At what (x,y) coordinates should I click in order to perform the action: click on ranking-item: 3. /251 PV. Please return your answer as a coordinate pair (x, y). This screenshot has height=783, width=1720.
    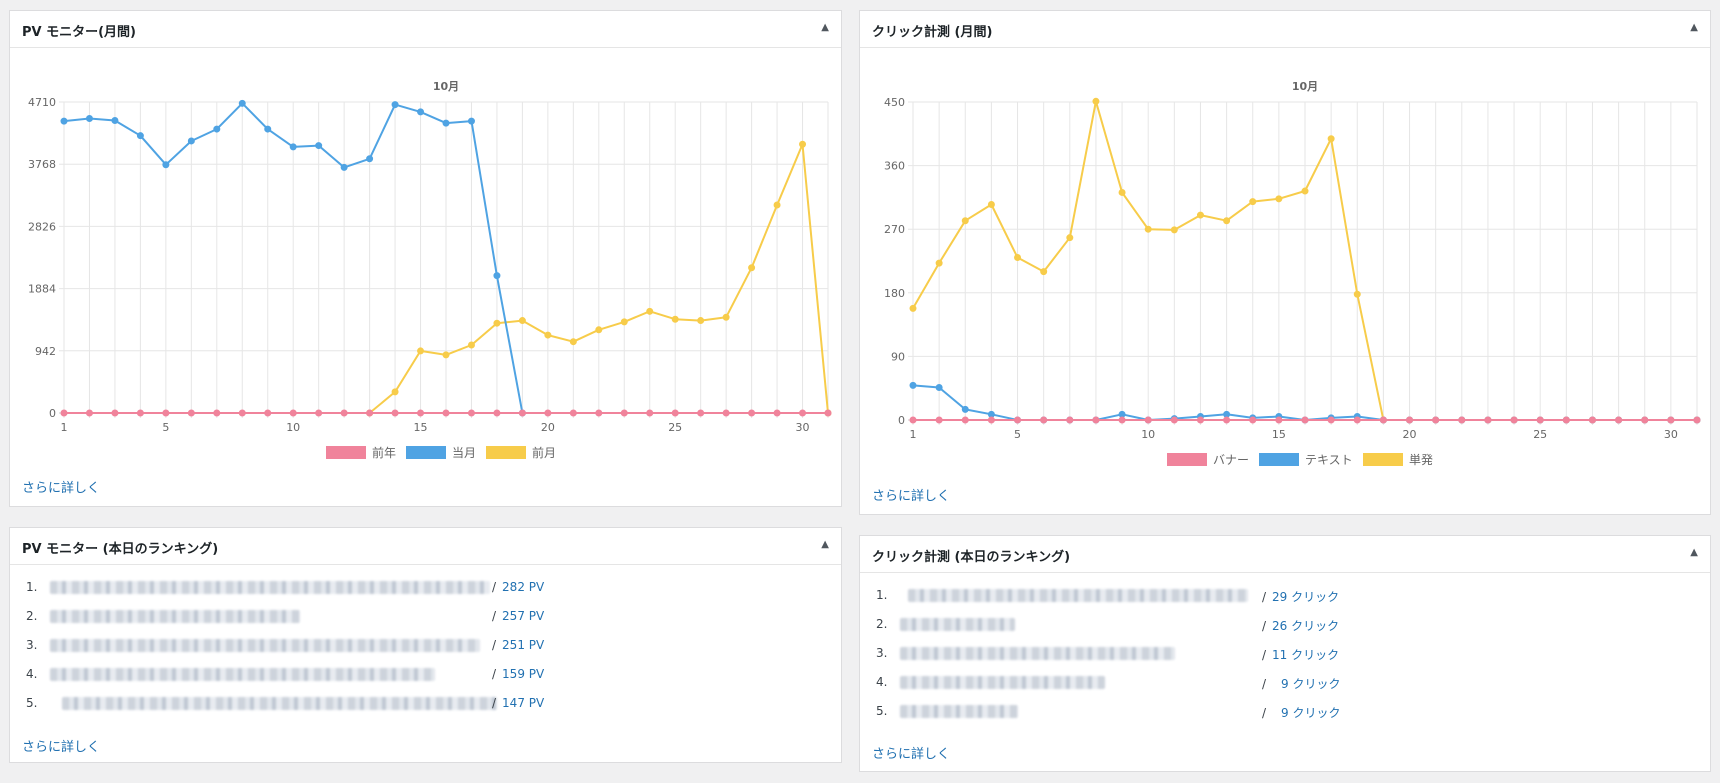
    Looking at the image, I should click on (425, 646).